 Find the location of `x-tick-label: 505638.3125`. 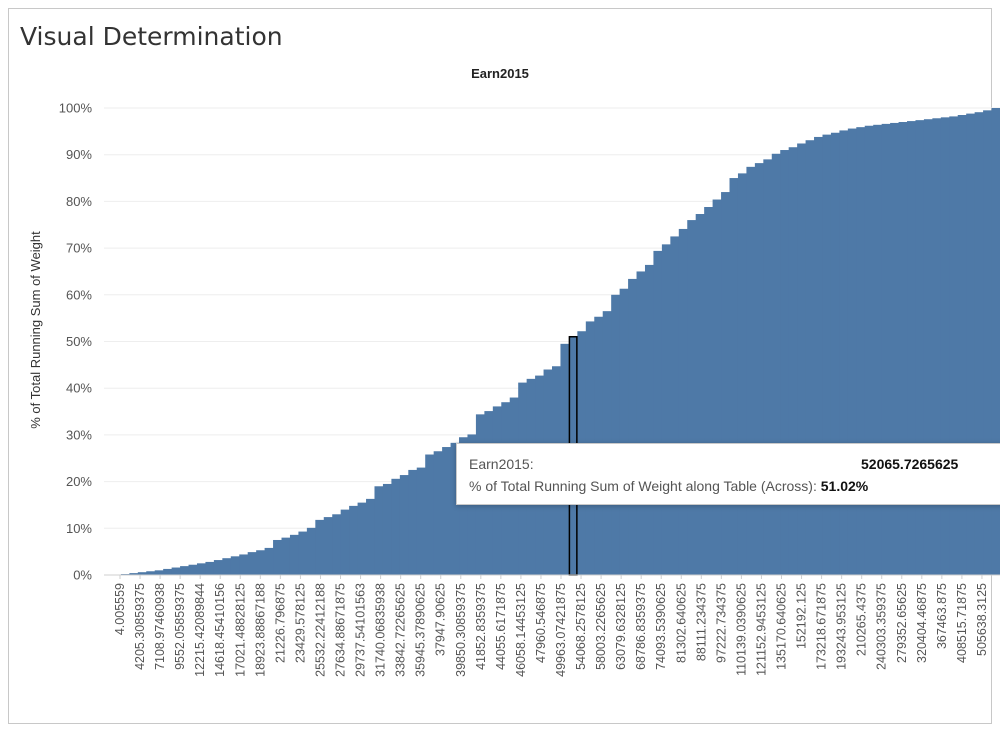

x-tick-label: 505638.3125 is located at coordinates (982, 619).